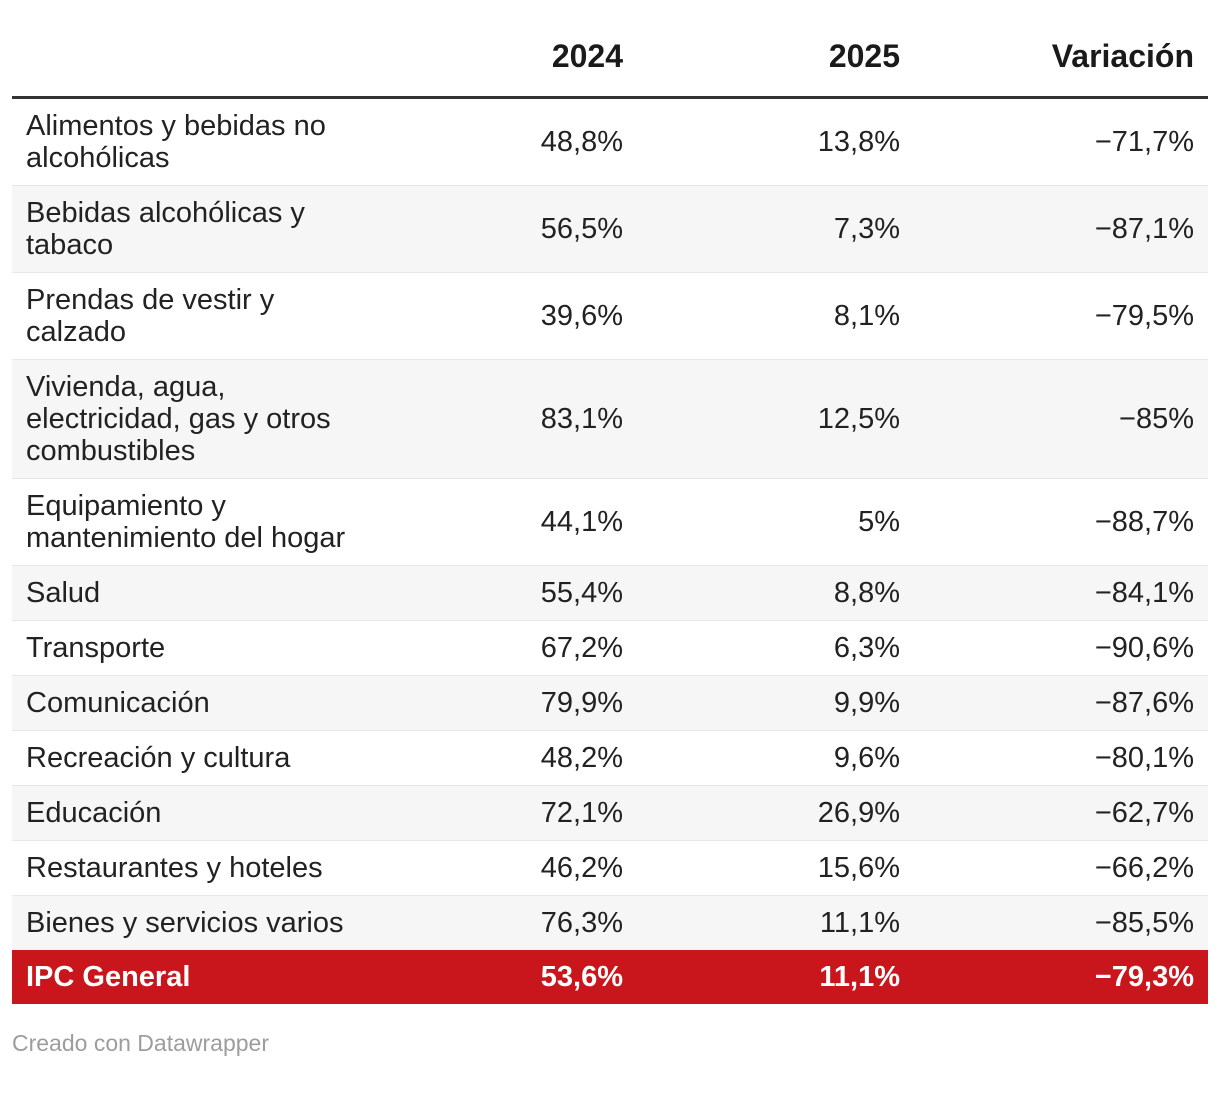  I want to click on value-variacion: −85%, so click(1156, 419).